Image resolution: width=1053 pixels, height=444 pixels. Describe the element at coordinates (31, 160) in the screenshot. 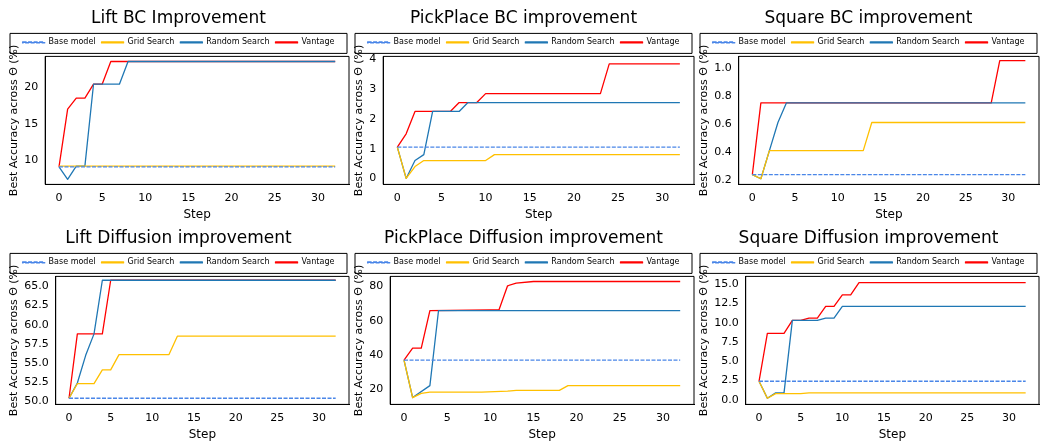

I see `y-tick-label: 10` at that location.